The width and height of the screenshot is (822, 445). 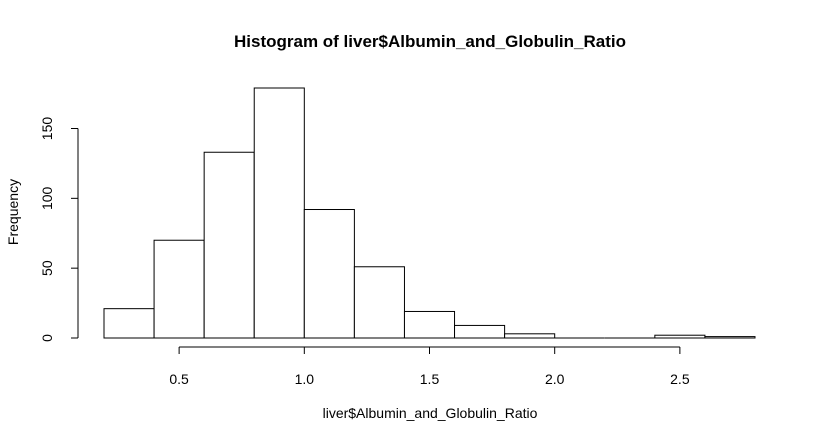 I want to click on x-axis-label: liver$Albumin_and_Globulin_Ratio, so click(x=430, y=413).